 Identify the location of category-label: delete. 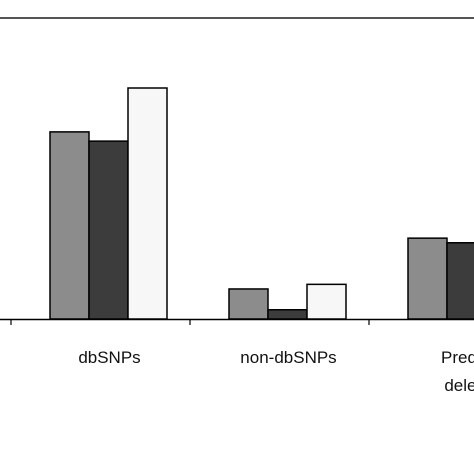
(459, 385).